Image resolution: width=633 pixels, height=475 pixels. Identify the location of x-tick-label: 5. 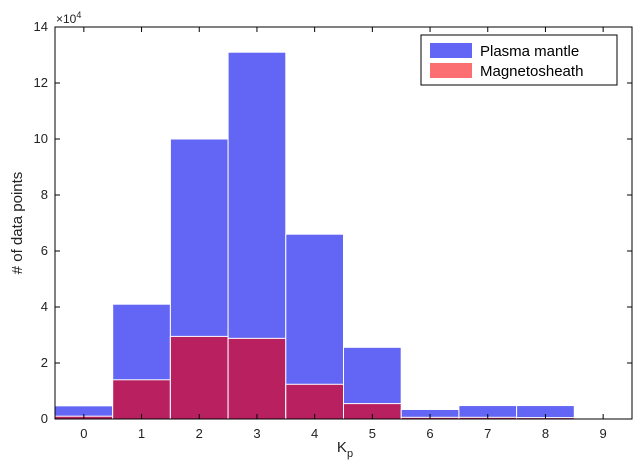
(372, 433).